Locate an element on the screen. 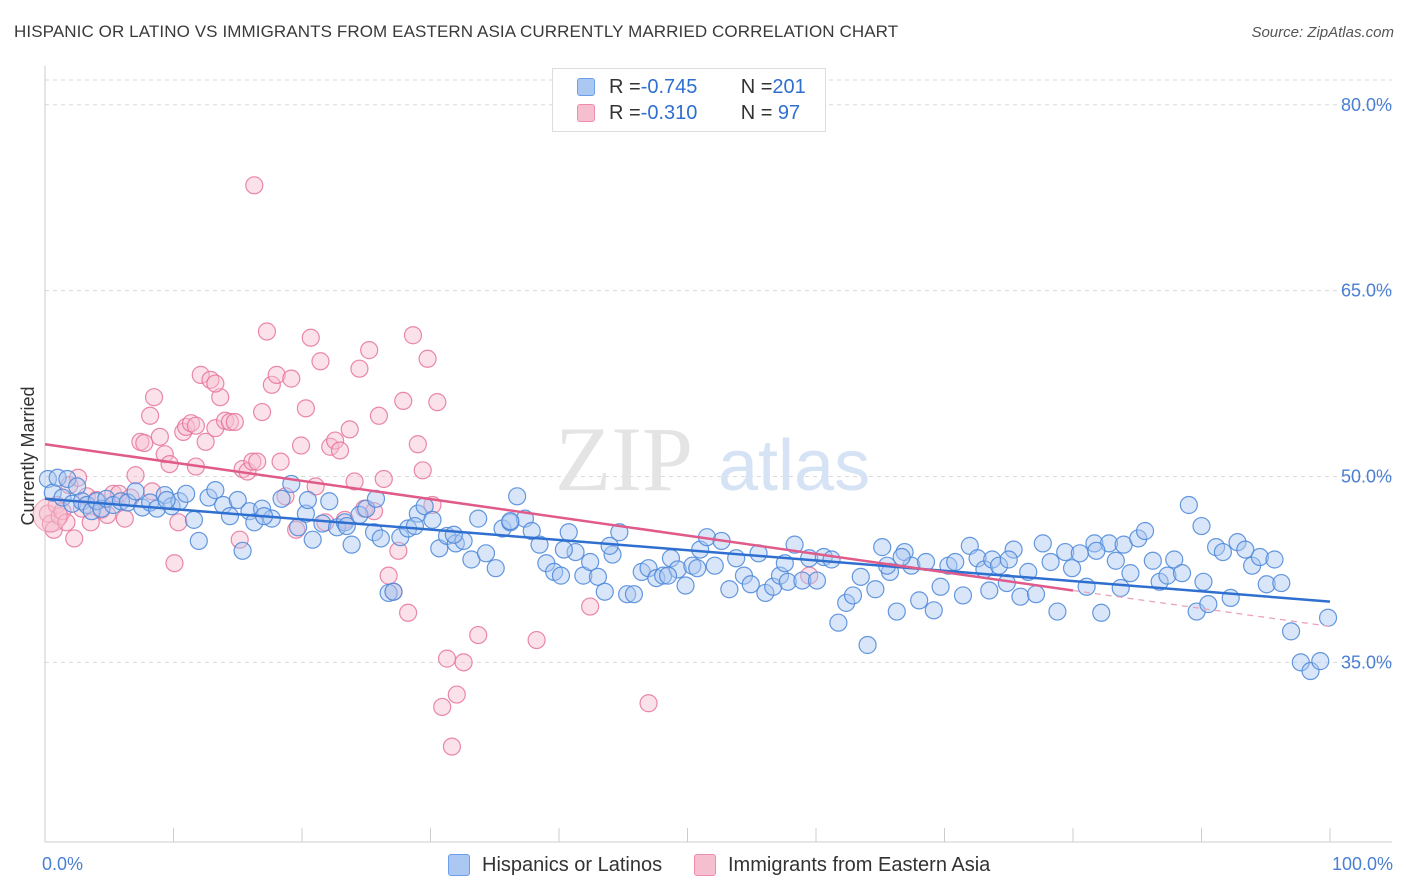 The height and width of the screenshot is (892, 1406). legend-swatch-blue is located at coordinates (459, 865).